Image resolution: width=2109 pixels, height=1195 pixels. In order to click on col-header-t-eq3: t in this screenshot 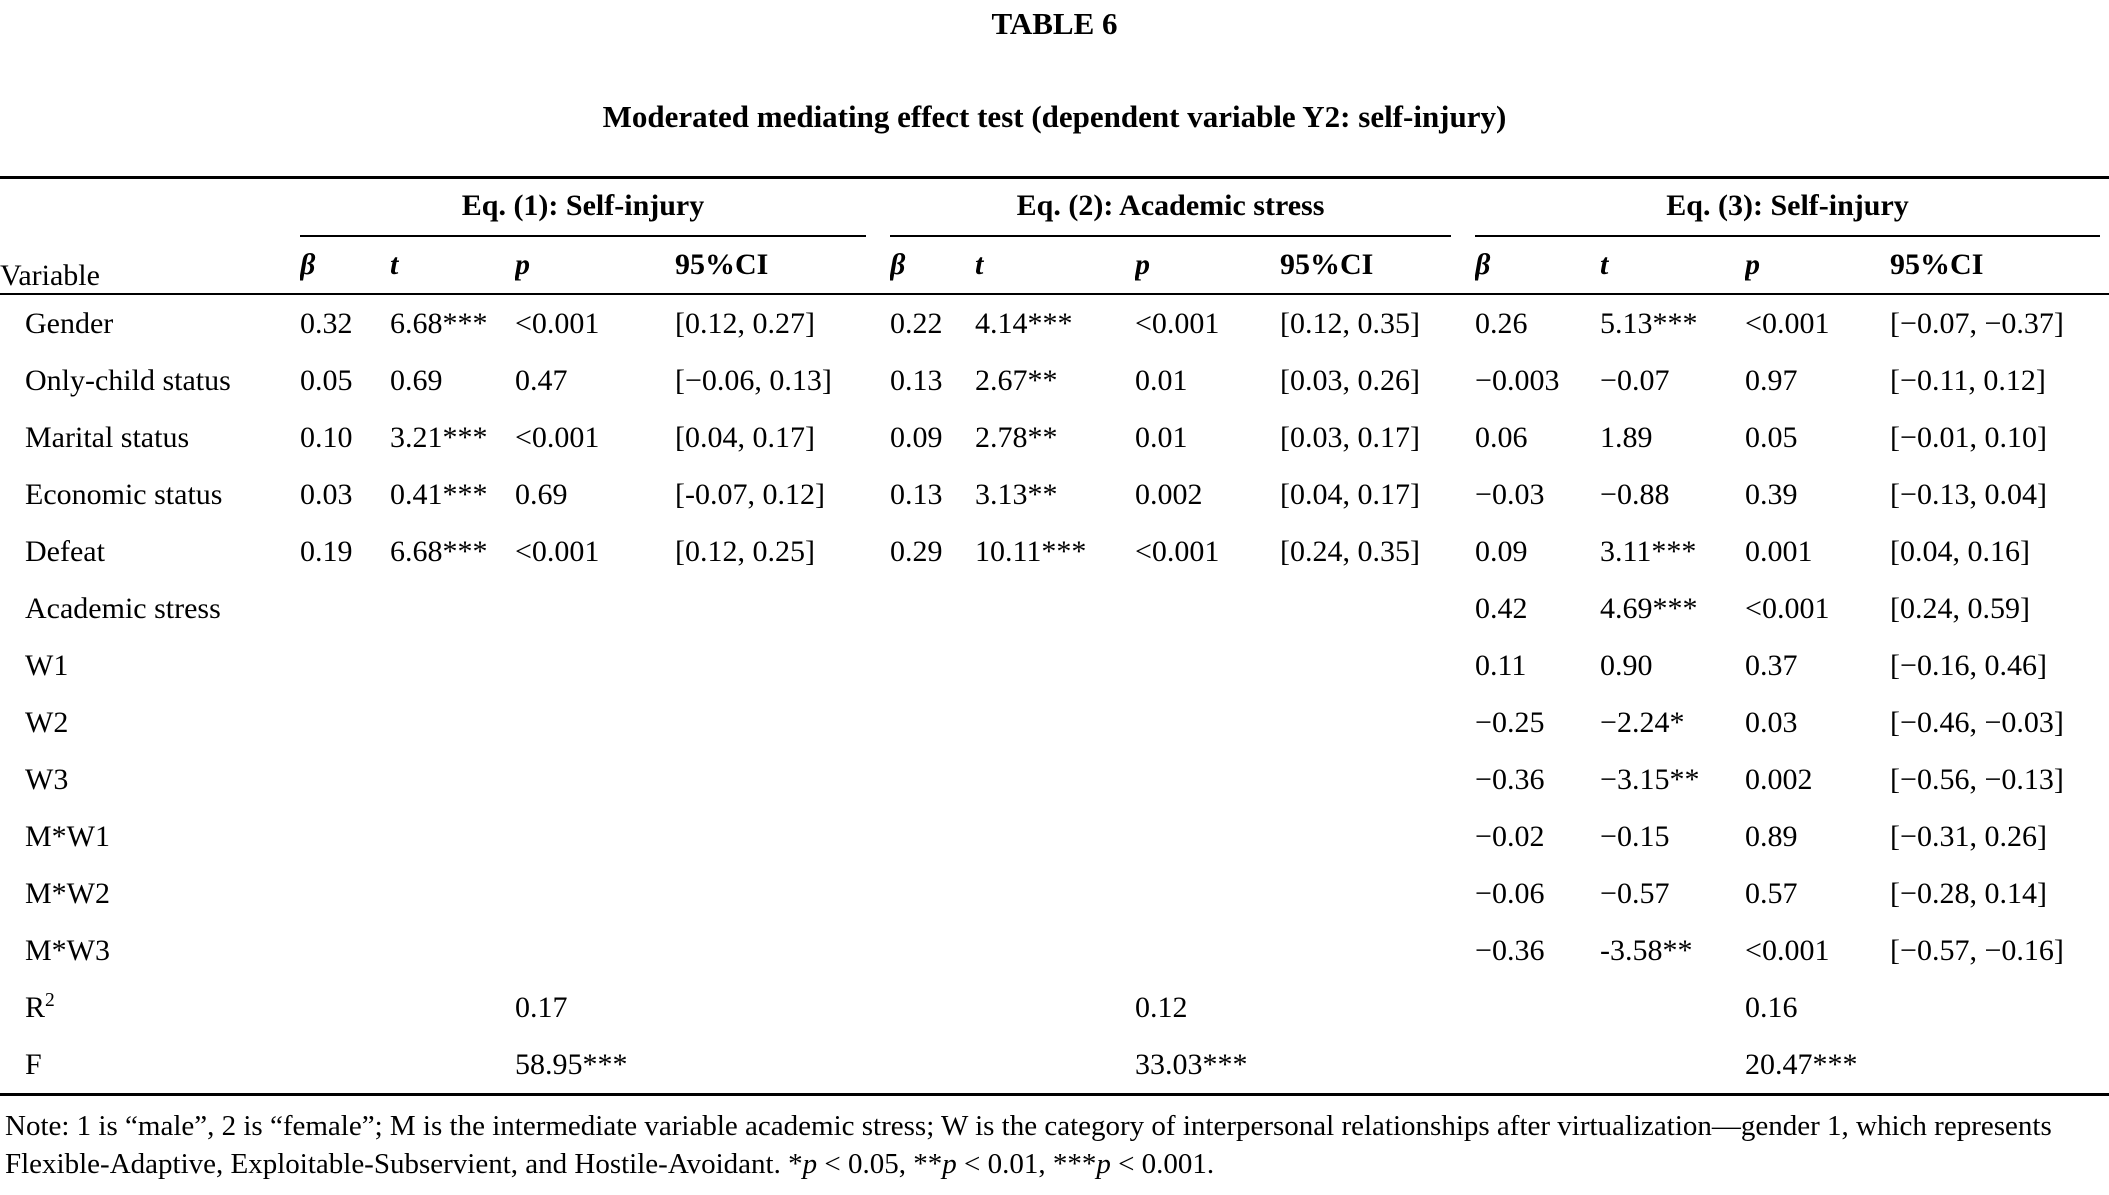, I will do `click(1673, 266)`.